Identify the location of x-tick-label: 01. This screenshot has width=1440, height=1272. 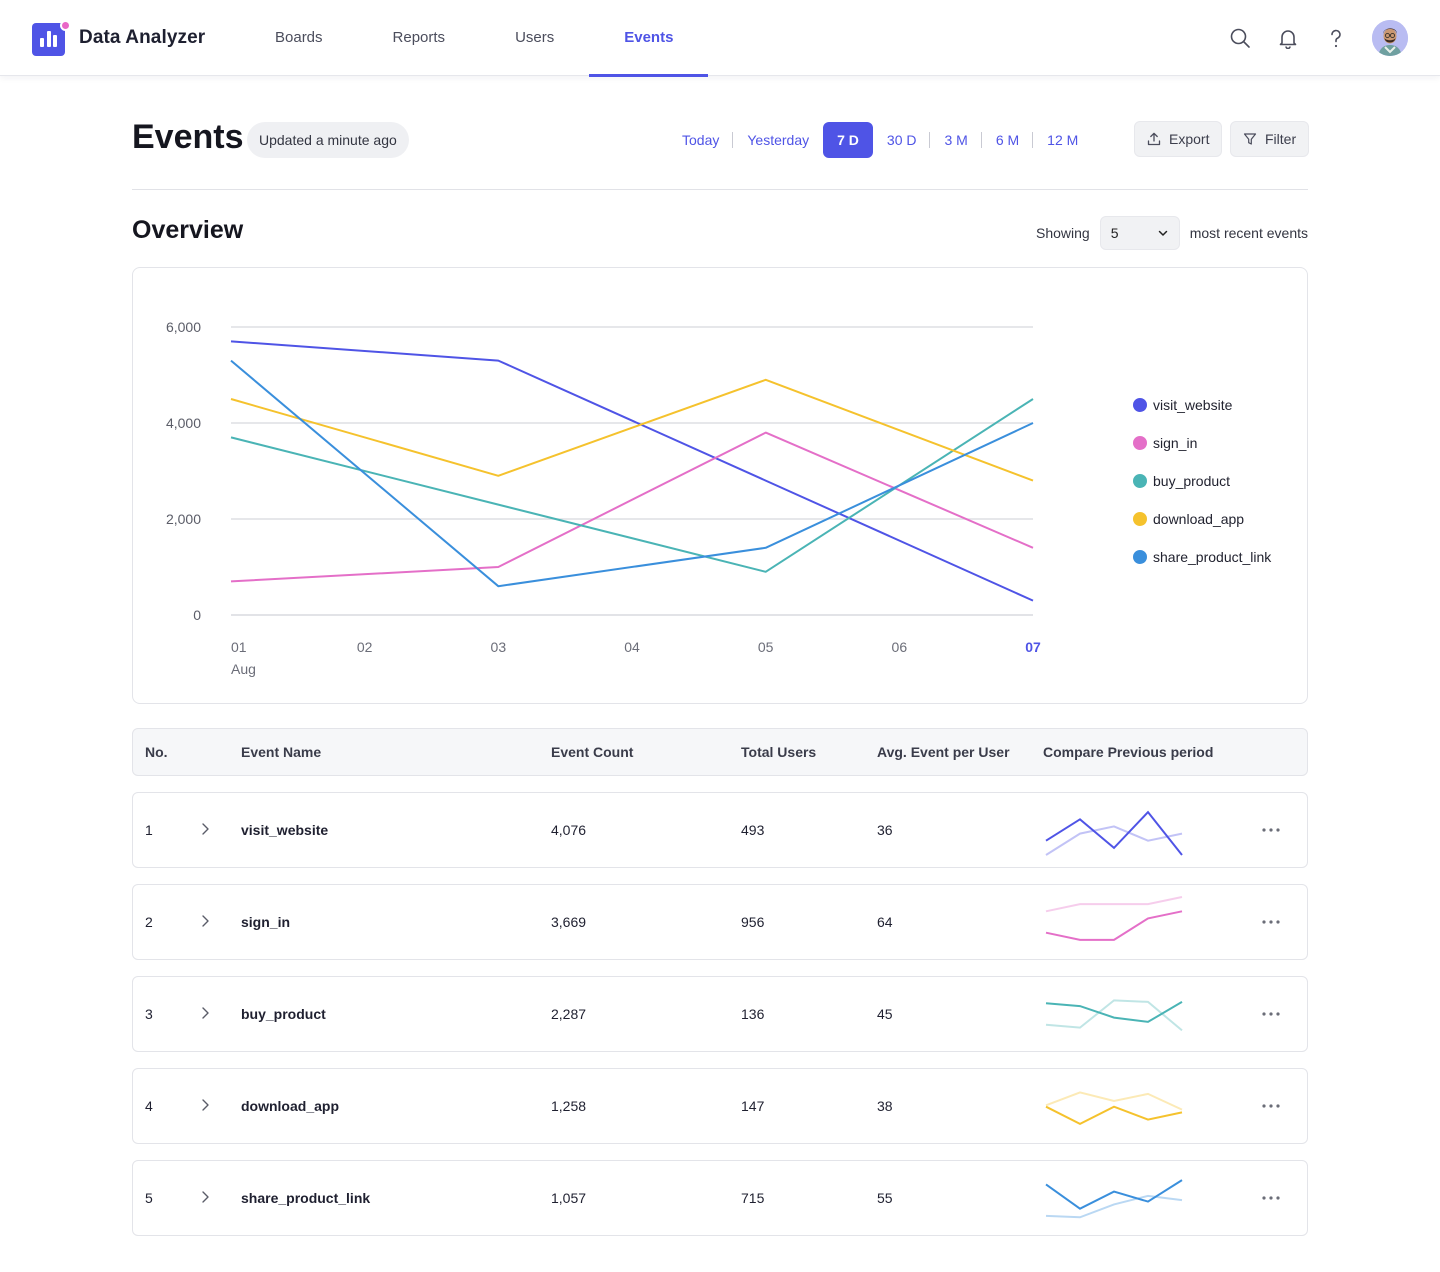
(239, 647).